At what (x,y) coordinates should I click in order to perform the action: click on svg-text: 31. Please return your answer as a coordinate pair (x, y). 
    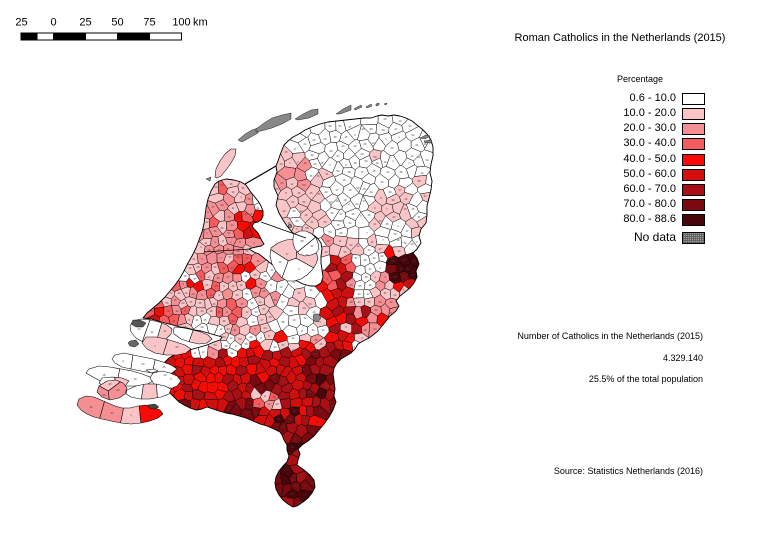
    Looking at the image, I should click on (198, 285).